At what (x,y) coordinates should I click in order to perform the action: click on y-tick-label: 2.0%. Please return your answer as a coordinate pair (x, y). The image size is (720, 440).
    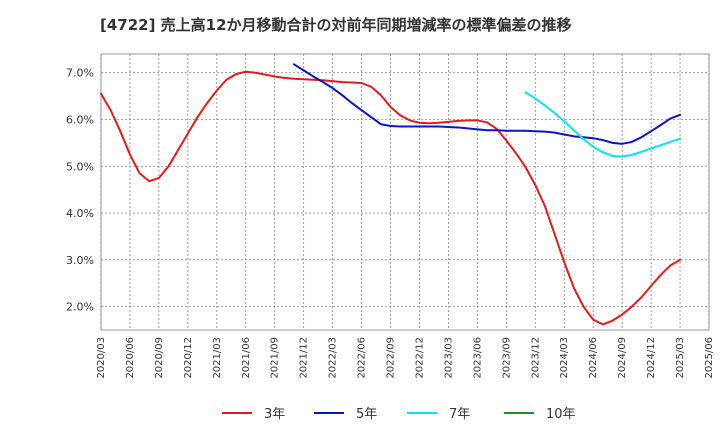
    Looking at the image, I should click on (80, 307).